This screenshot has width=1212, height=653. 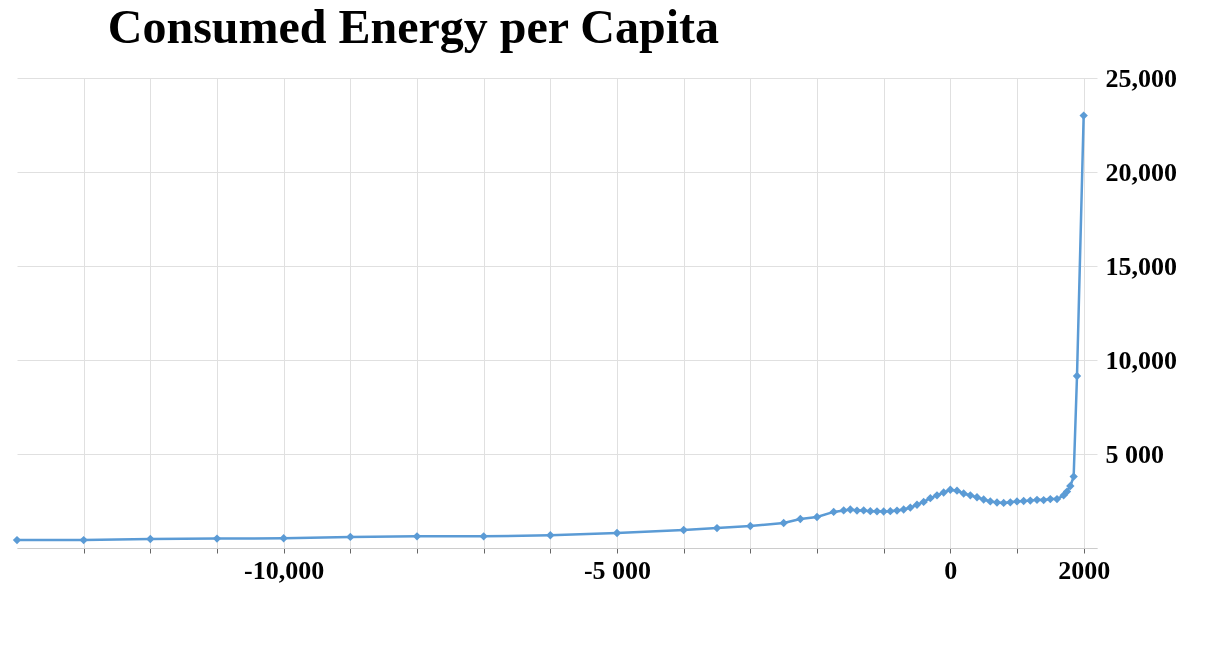 What do you see at coordinates (617, 570) in the screenshot?
I see `x-tick-label: -5 000` at bounding box center [617, 570].